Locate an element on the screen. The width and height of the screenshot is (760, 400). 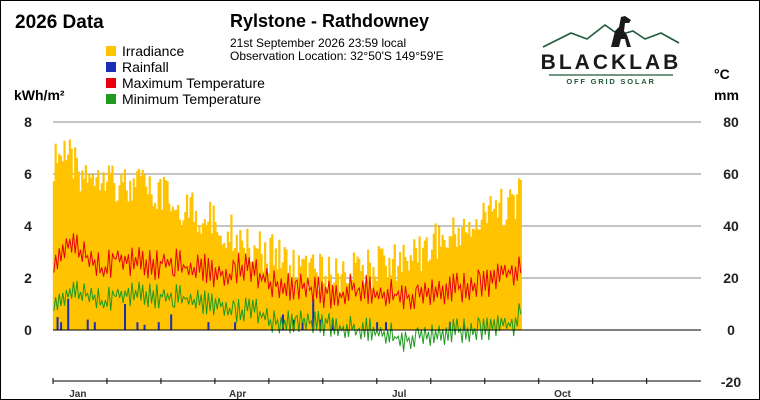
y-axis-right-unit-rain: mm is located at coordinates (726, 95).